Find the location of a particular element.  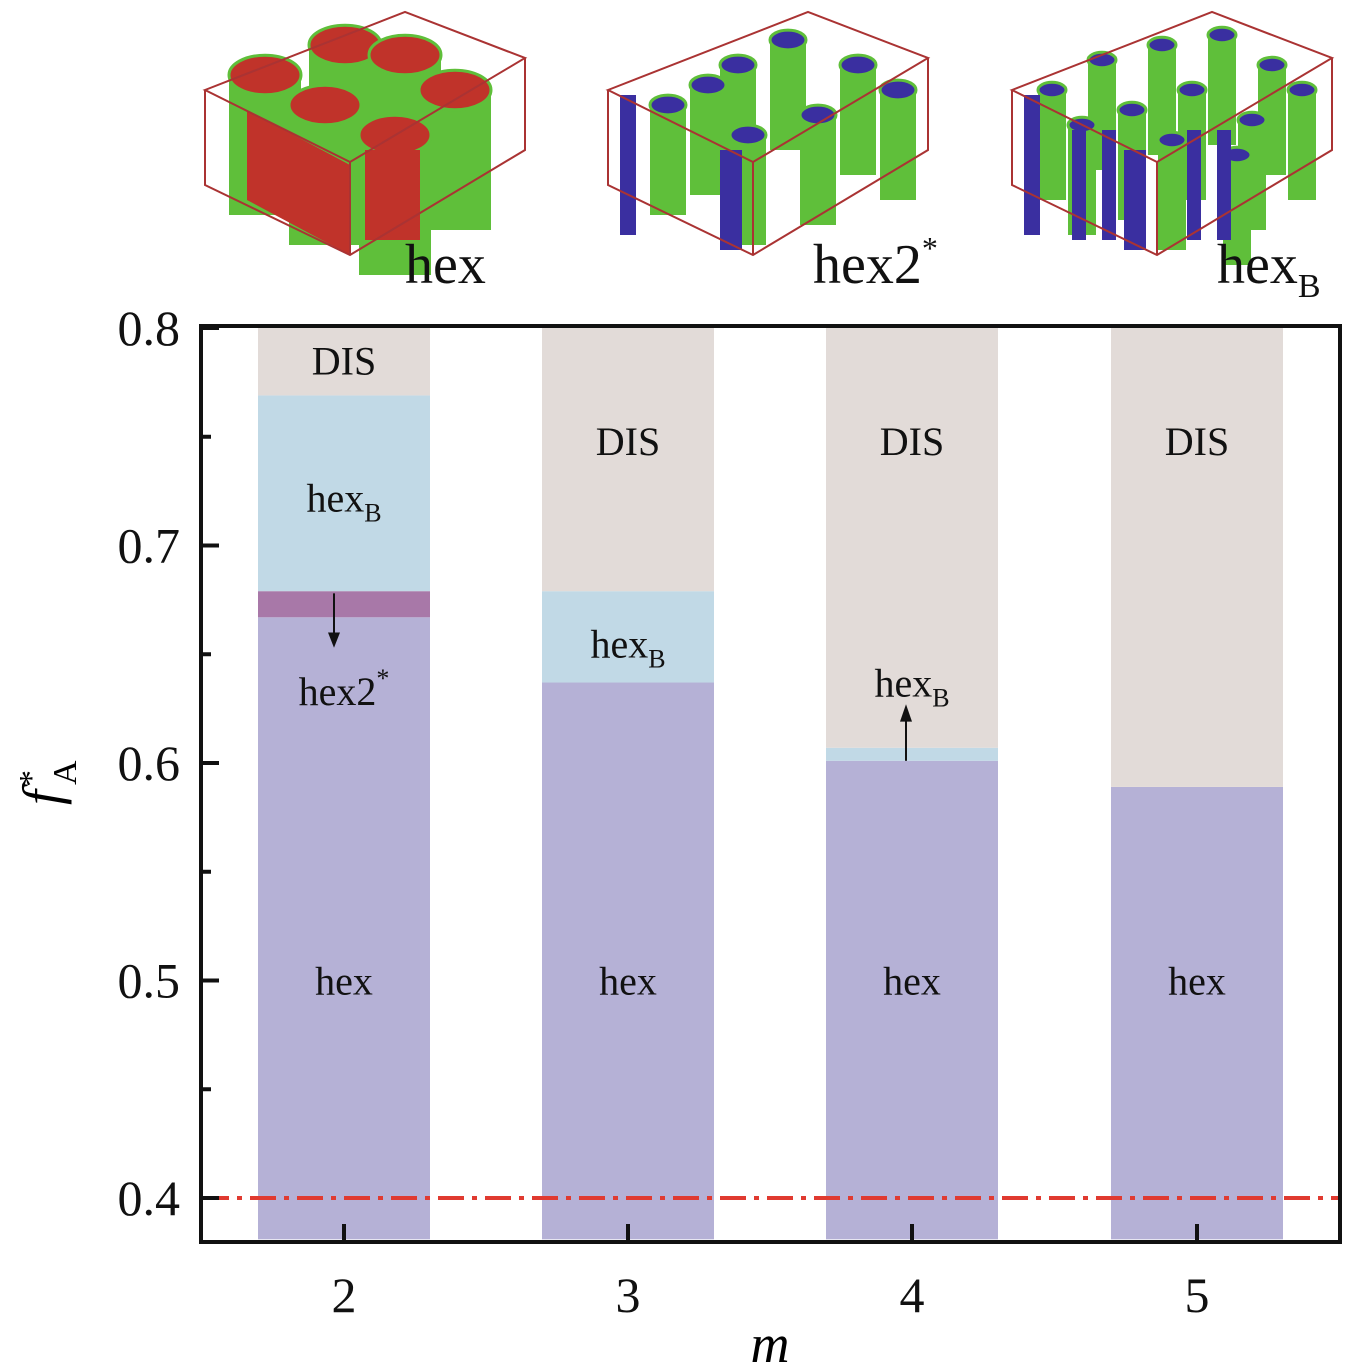

y-tick-label: 0.6 is located at coordinates (149, 763).